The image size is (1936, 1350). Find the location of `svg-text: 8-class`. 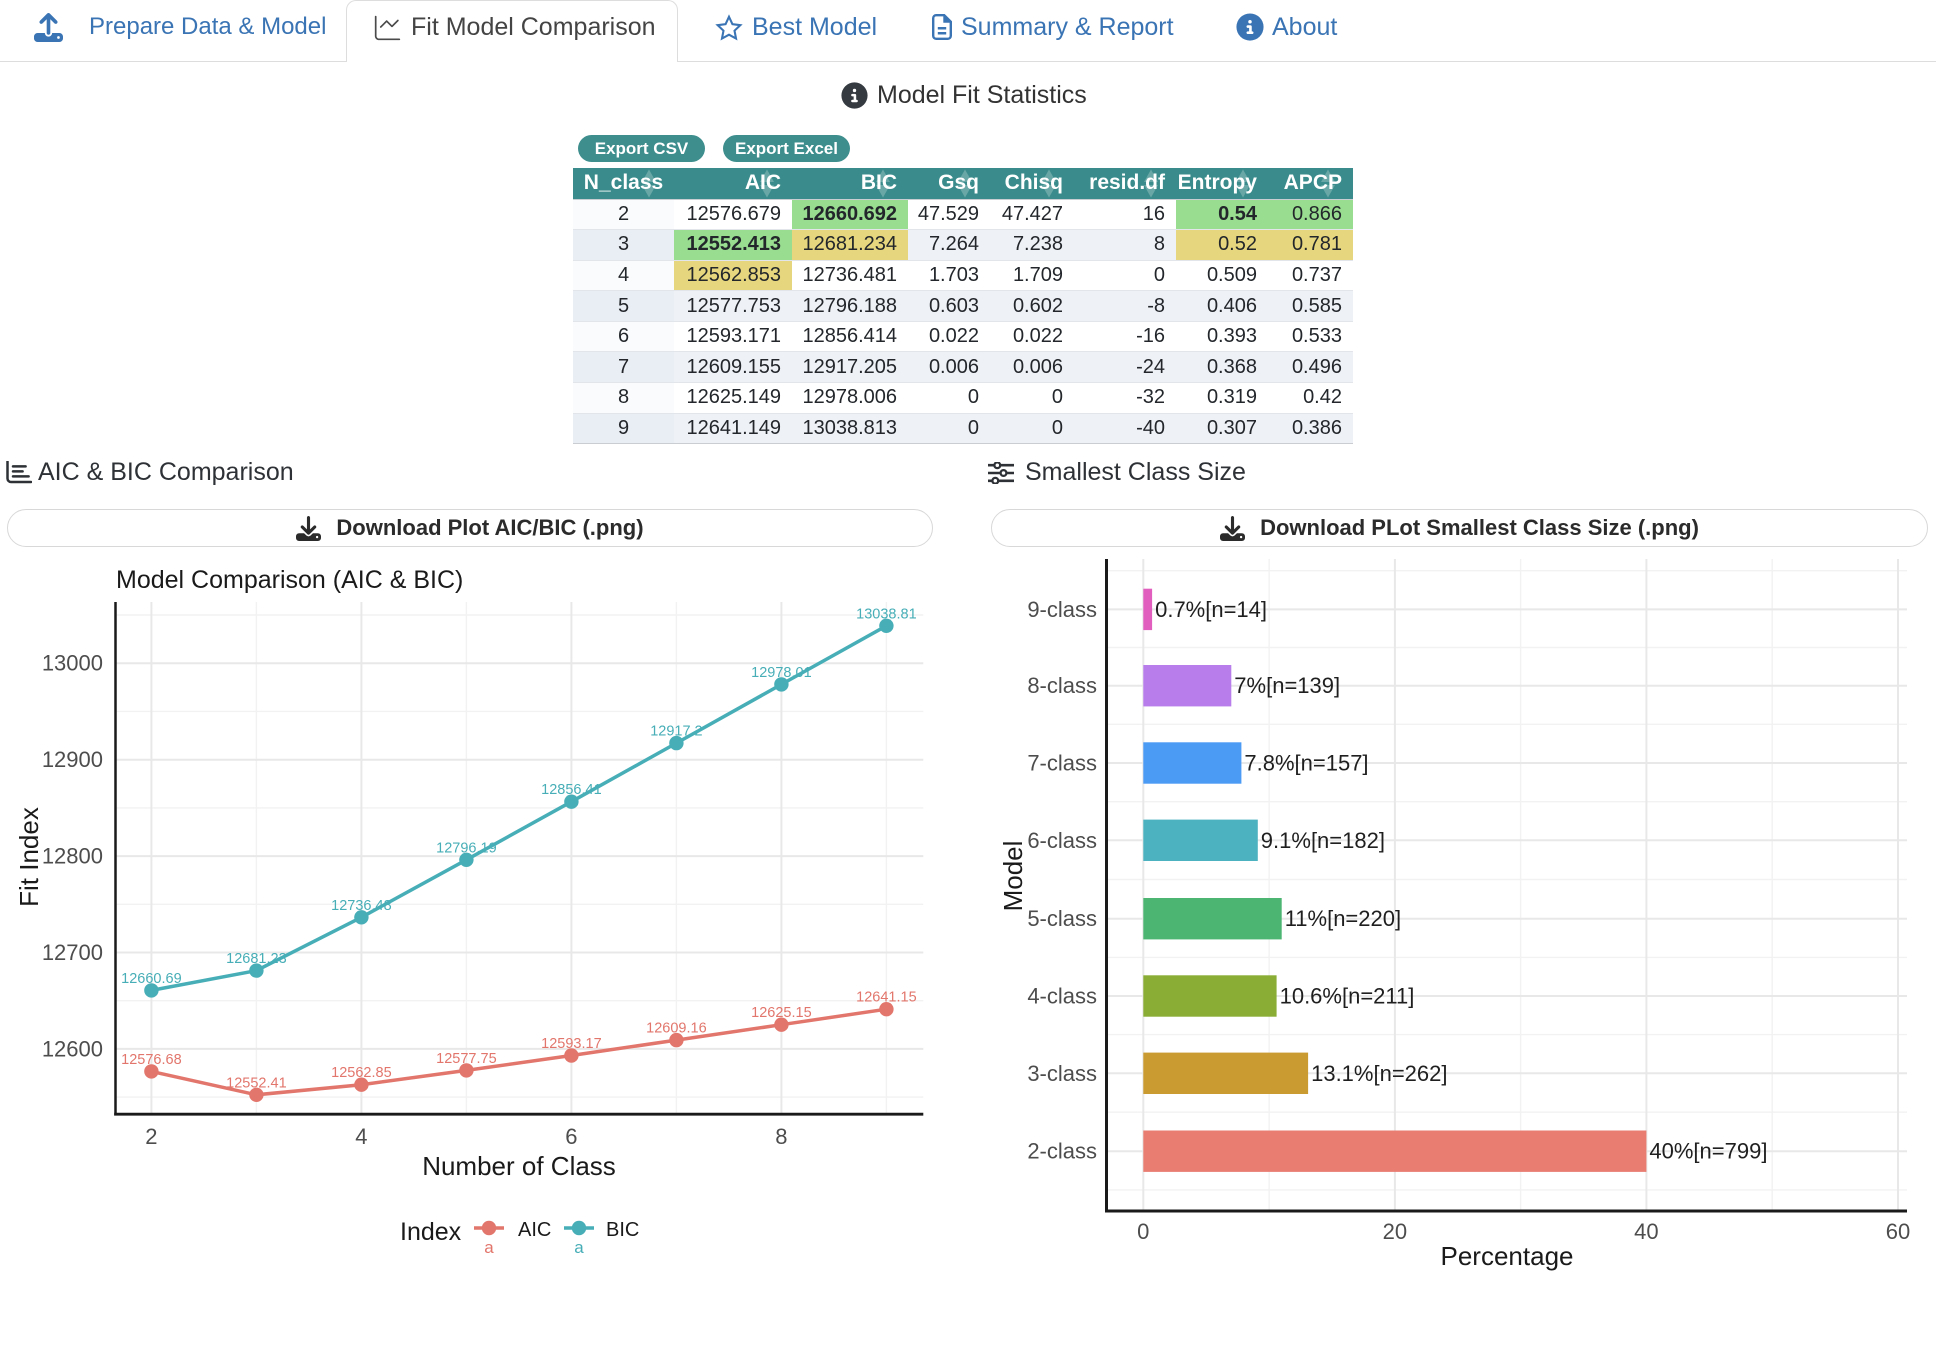

svg-text: 8-class is located at coordinates (1062, 685).